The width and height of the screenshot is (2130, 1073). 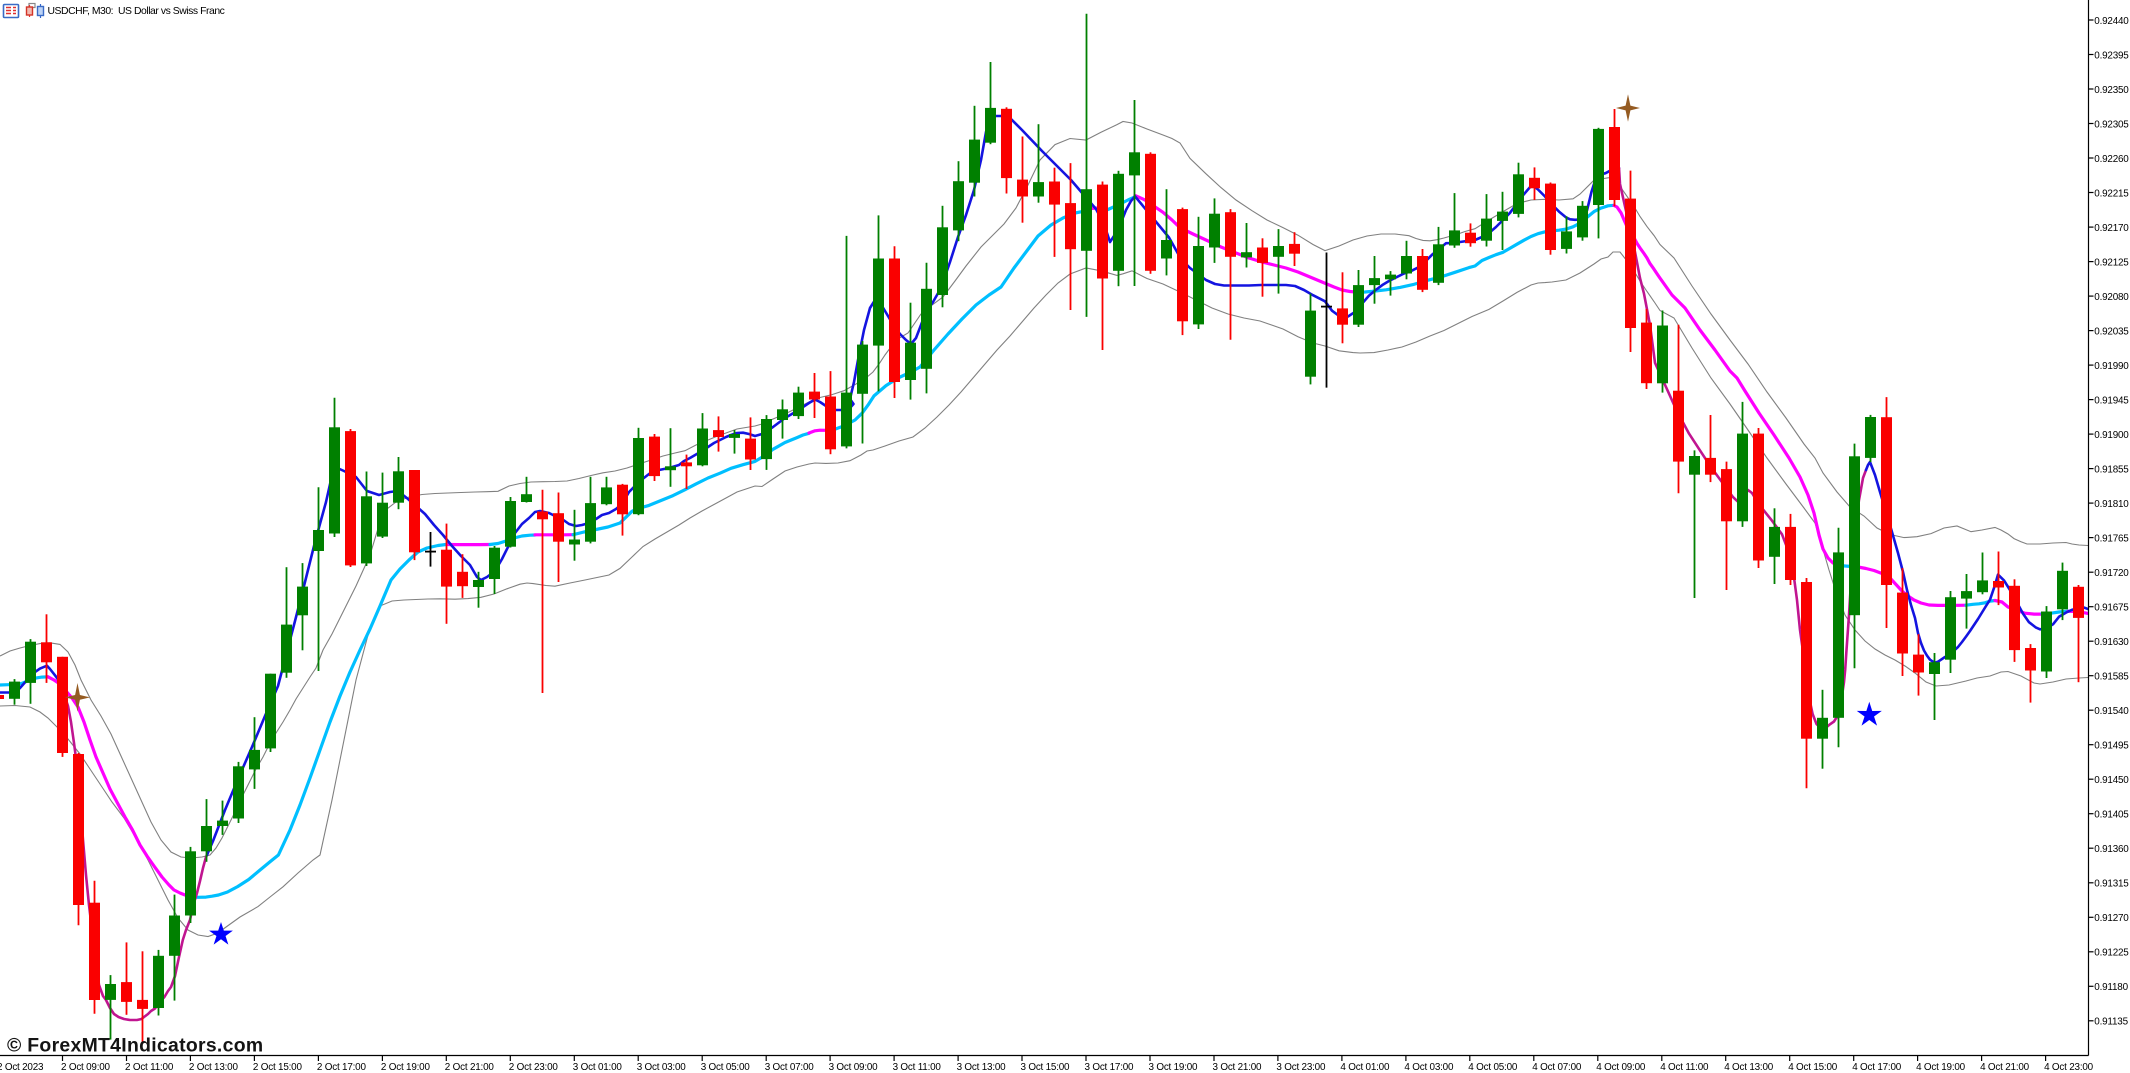 What do you see at coordinates (2111, 124) in the screenshot?
I see `svg-text: 0.92305` at bounding box center [2111, 124].